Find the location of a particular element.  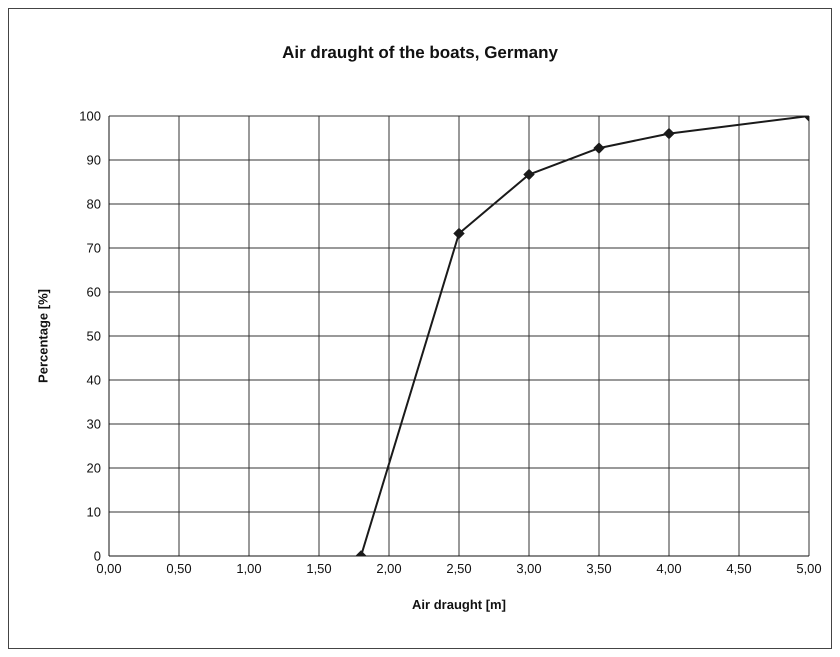

y-tick-label: 50 is located at coordinates (93, 336).